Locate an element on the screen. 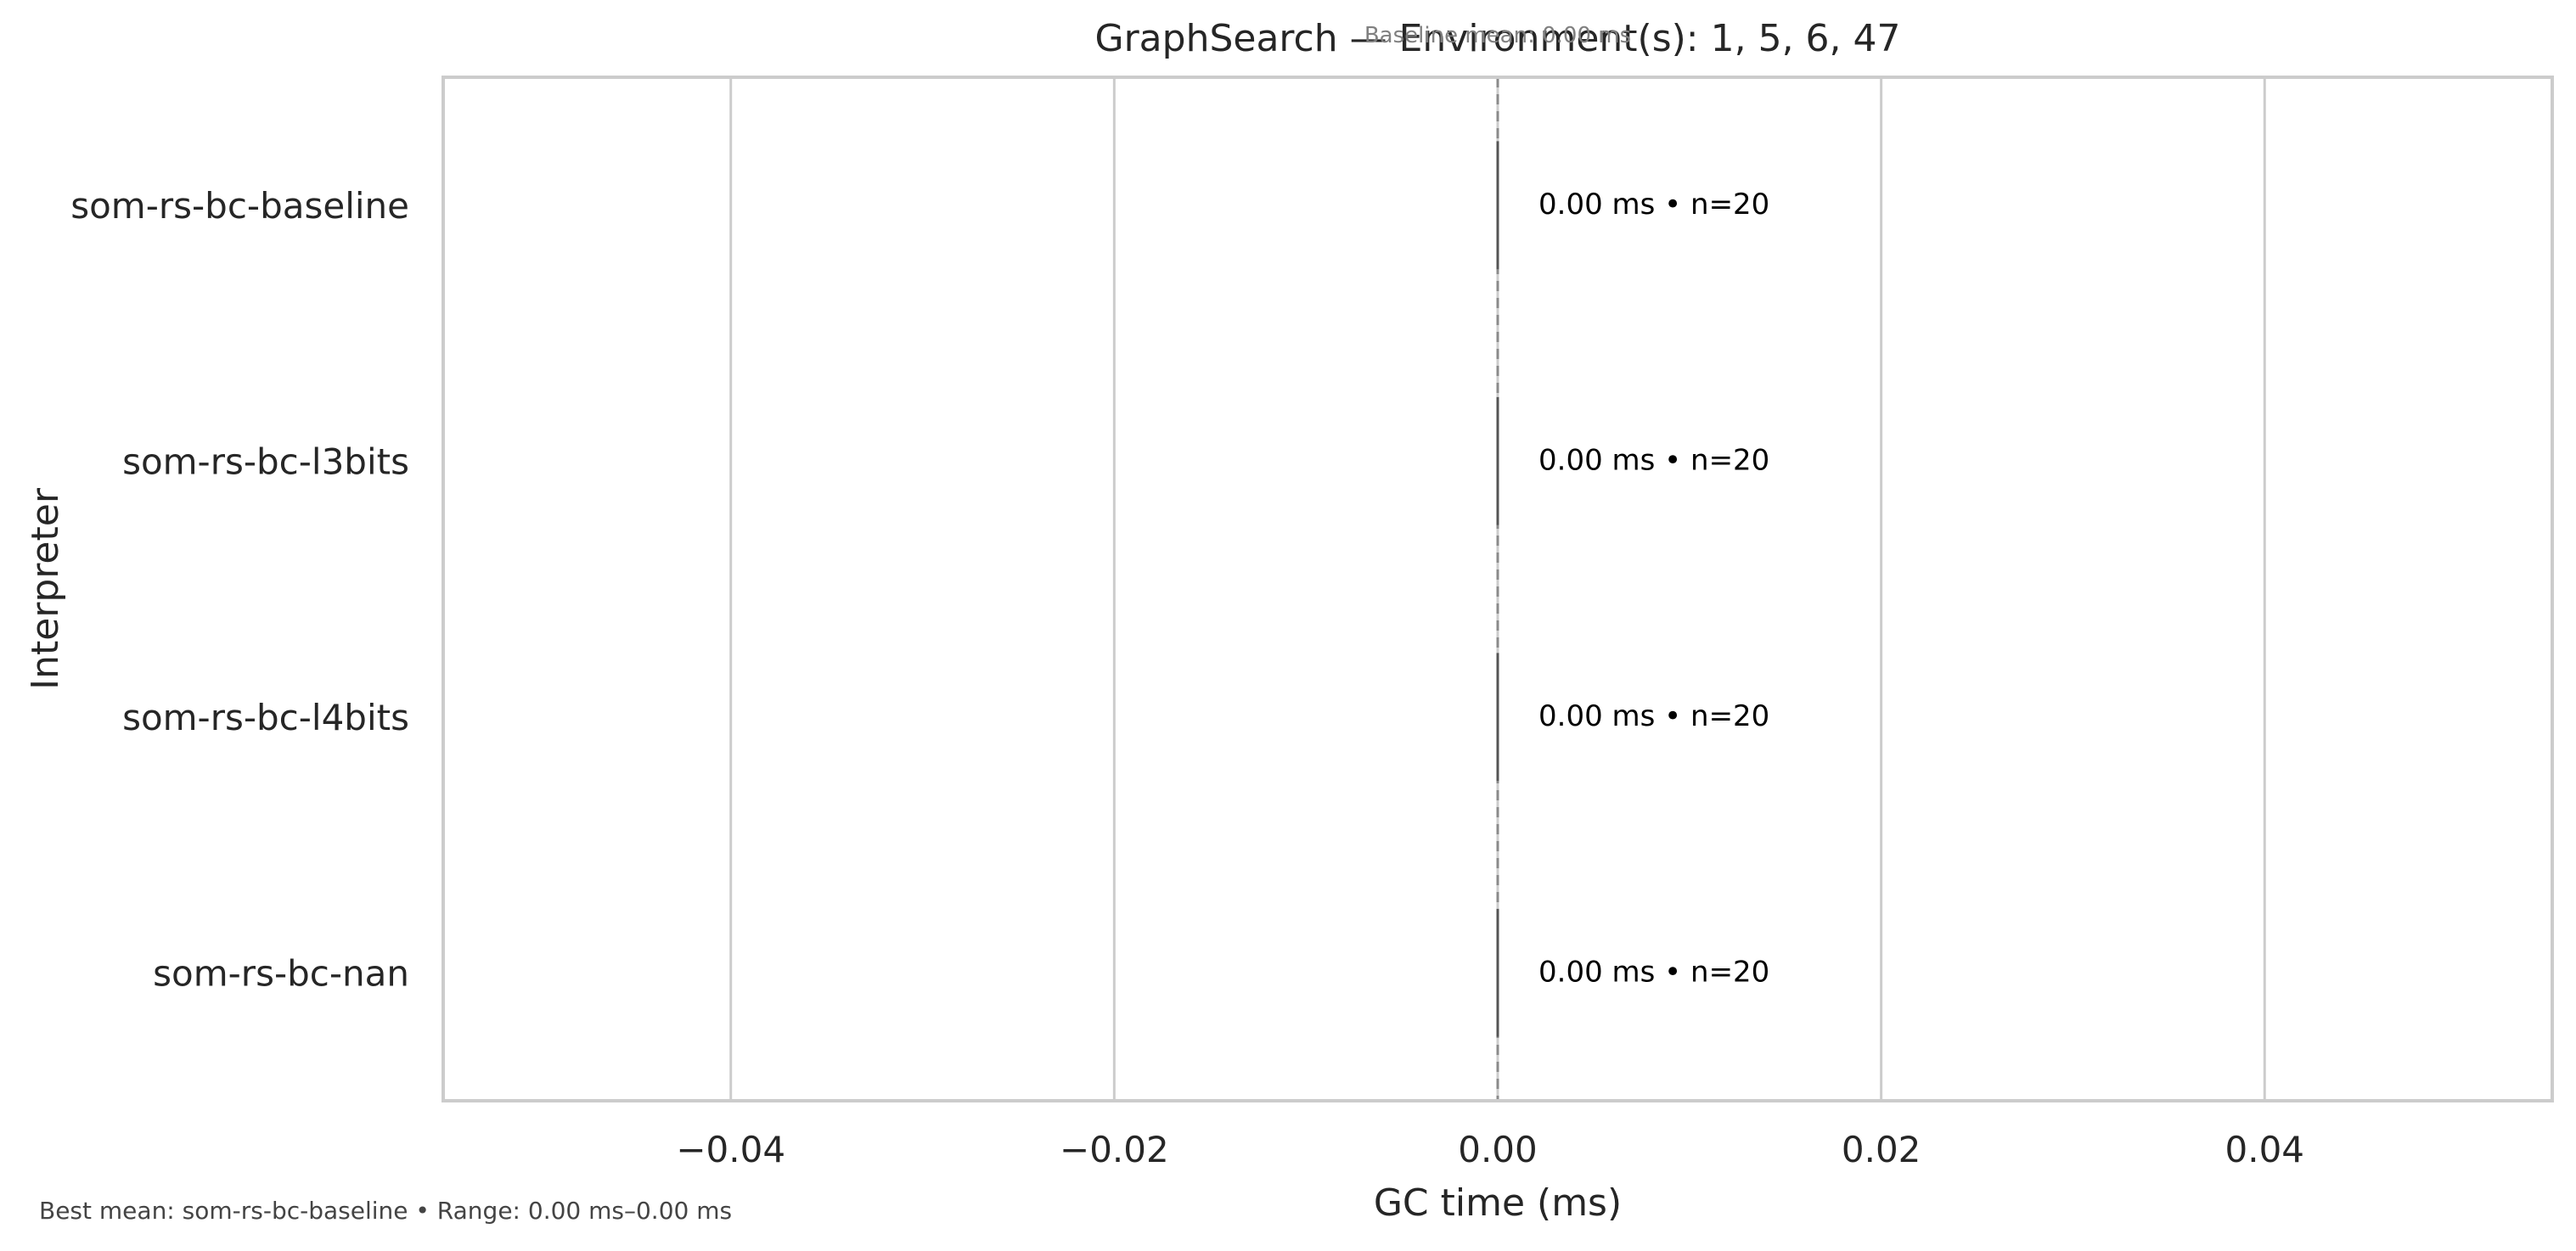 The width and height of the screenshot is (2576, 1251). x-tick-label: 0.04 is located at coordinates (2265, 1149).